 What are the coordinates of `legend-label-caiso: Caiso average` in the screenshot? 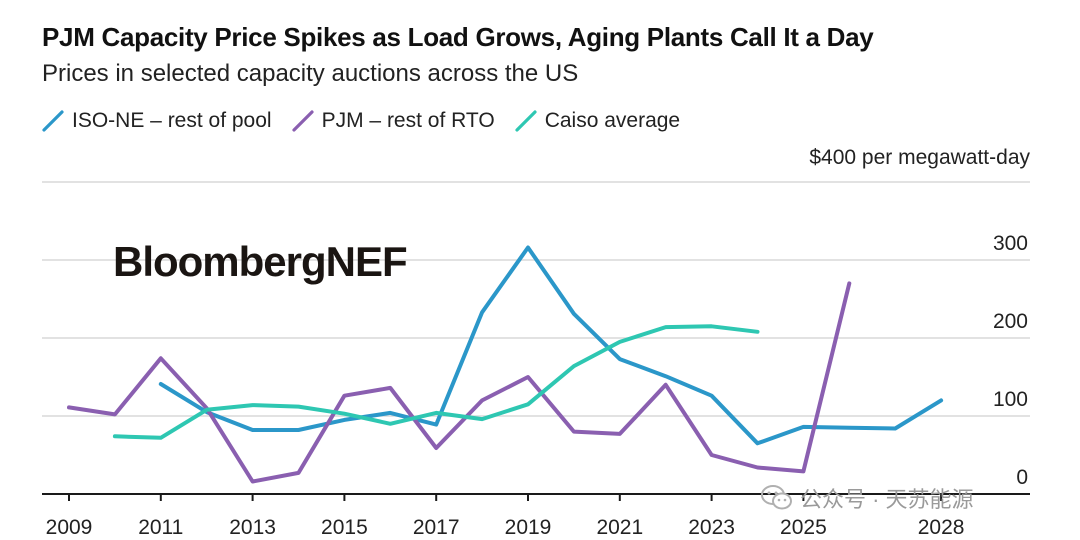 It's located at (612, 120).